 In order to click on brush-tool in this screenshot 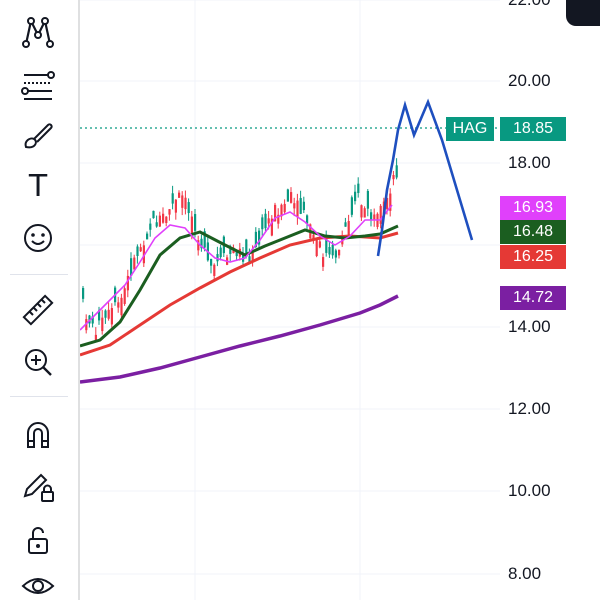, I will do `click(38, 136)`.